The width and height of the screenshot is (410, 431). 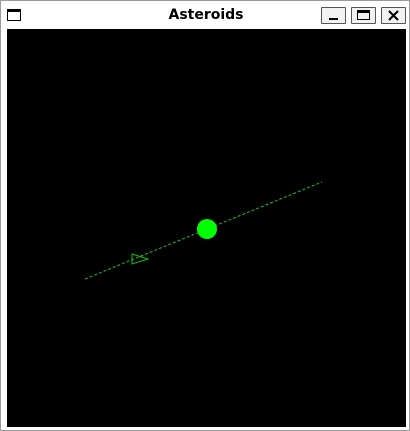 I want to click on game-scene, so click(x=203, y=230).